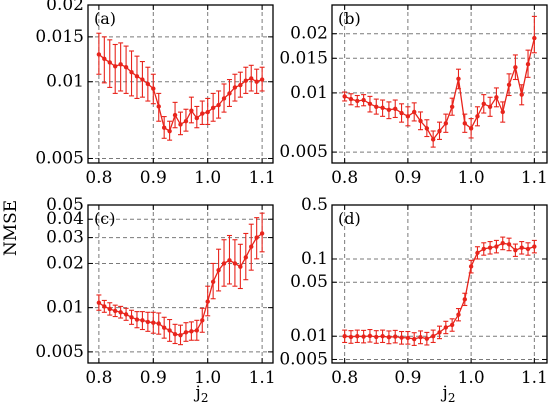 The width and height of the screenshot is (550, 403). What do you see at coordinates (207, 178) in the screenshot?
I see `panel-a-xtick-label-2: 1.0` at bounding box center [207, 178].